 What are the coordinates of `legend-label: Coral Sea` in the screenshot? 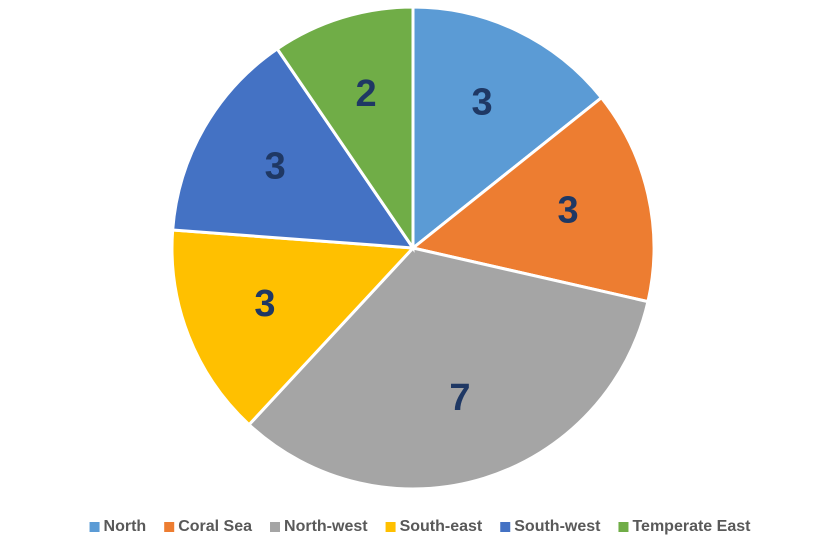 It's located at (215, 526).